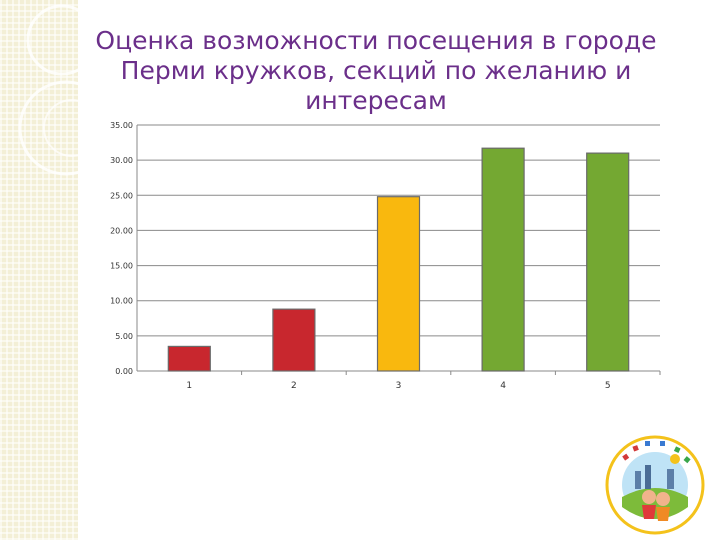 This screenshot has width=720, height=540. I want to click on y-tick-label: 5.00, so click(124, 336).